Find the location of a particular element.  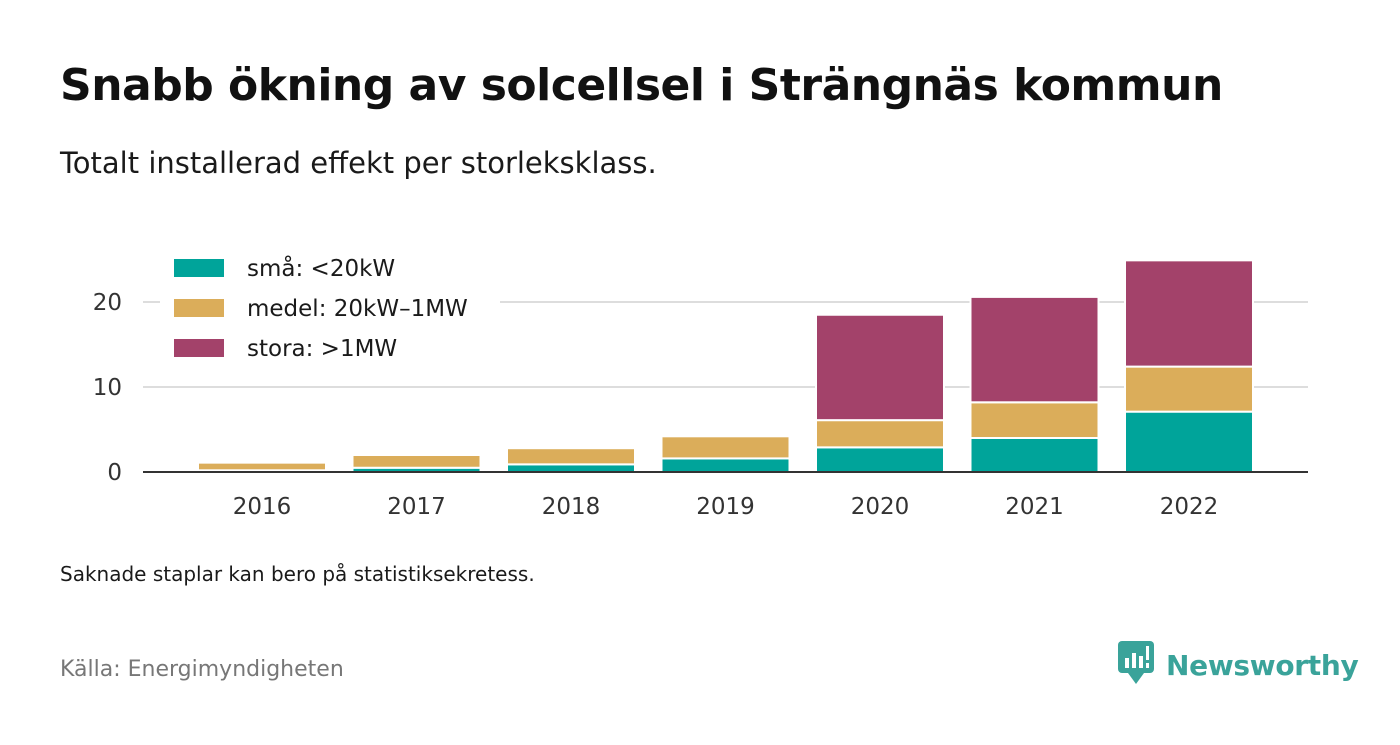

x-tick-label: 2019 is located at coordinates (725, 507).